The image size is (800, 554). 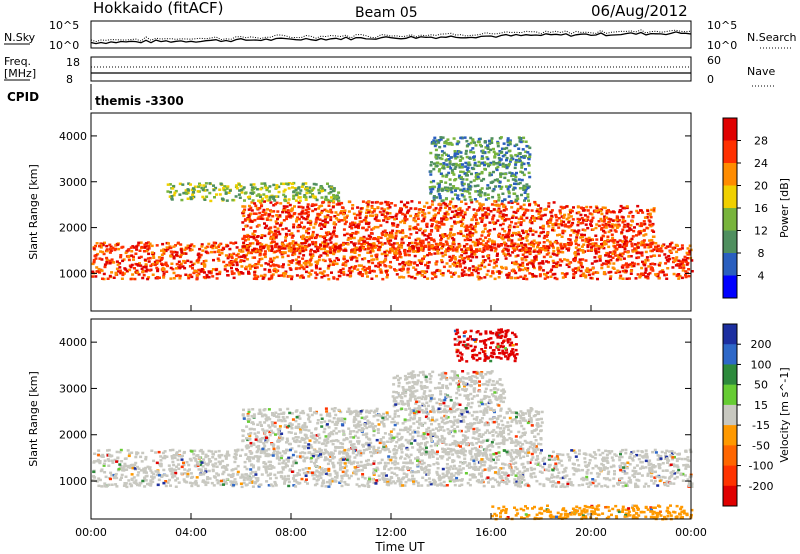 What do you see at coordinates (139, 101) in the screenshot?
I see `cpid-value: themis -3300` at bounding box center [139, 101].